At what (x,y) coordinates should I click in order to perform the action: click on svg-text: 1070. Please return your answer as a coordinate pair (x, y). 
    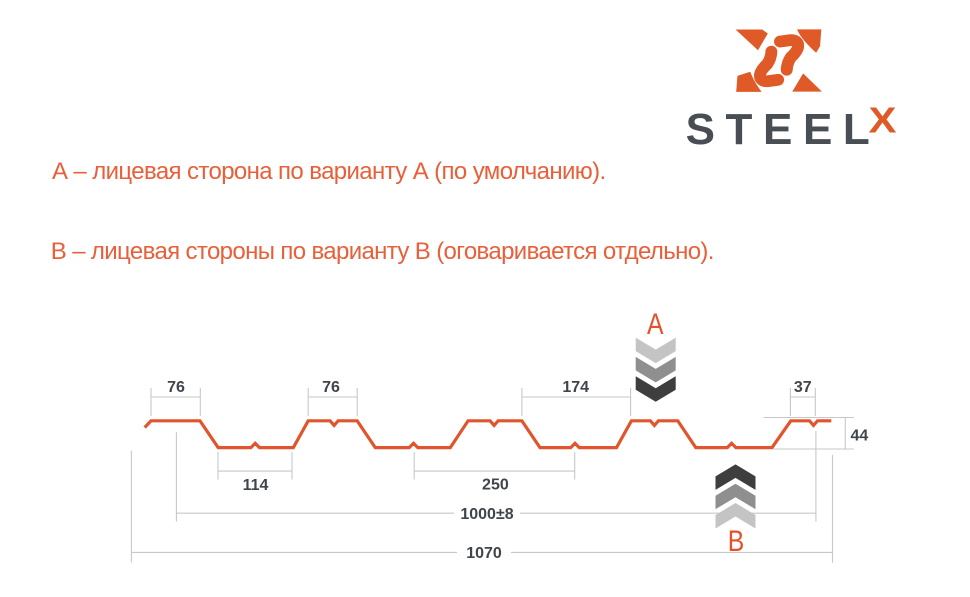
    Looking at the image, I should click on (484, 553).